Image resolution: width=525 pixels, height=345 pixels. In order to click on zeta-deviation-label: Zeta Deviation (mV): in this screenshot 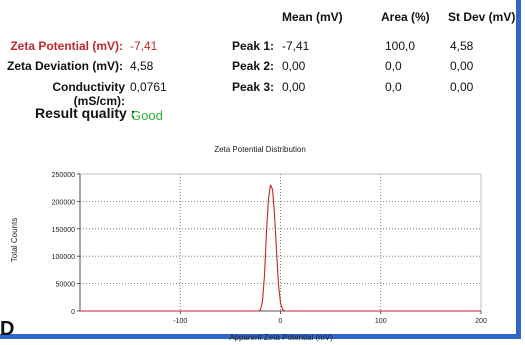, I will do `click(64, 66)`.